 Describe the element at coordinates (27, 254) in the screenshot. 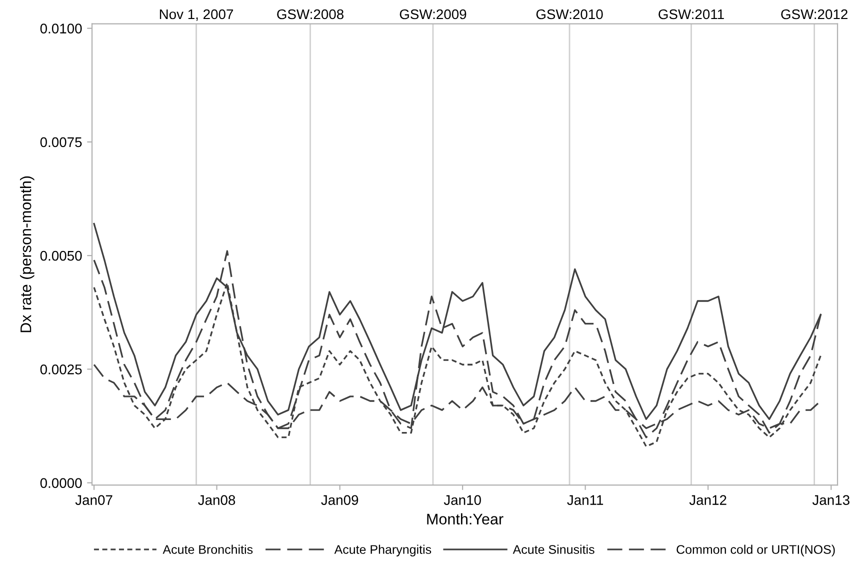

I see `y-axis-title: Dx rate (person-month)` at that location.